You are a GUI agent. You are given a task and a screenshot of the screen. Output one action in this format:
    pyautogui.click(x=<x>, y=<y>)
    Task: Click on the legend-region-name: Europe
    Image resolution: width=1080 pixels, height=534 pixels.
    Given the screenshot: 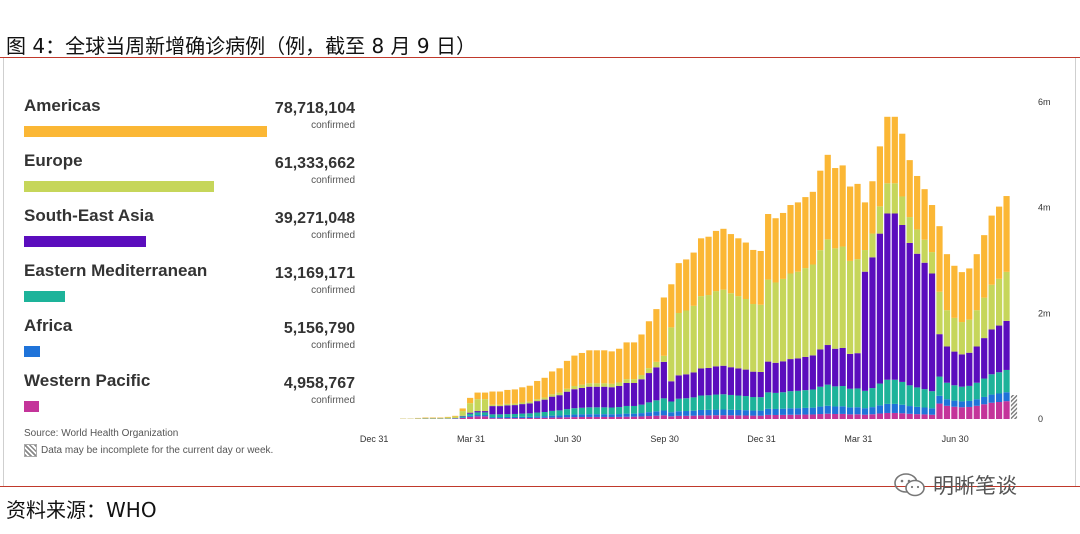 What is the action you would take?
    pyautogui.click(x=53, y=160)
    